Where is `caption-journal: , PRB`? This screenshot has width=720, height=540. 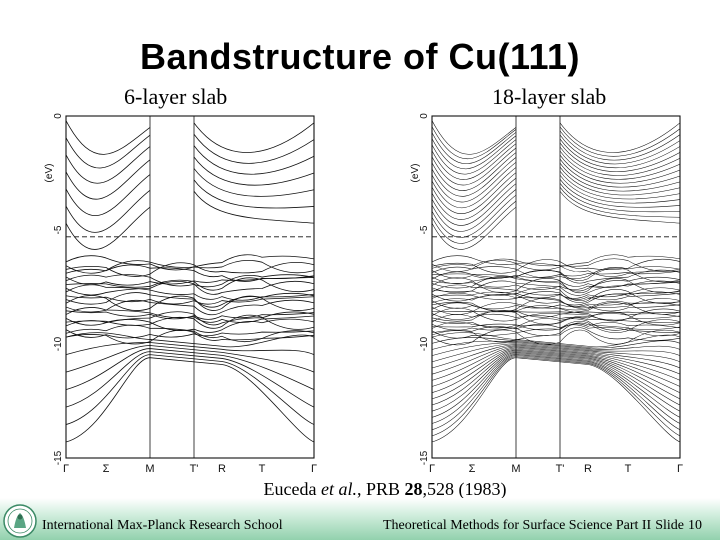
caption-journal: , PRB is located at coordinates (378, 489).